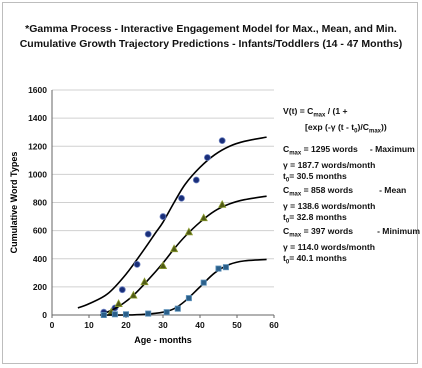 The image size is (422, 368). I want to click on formula-part: )), so click(384, 126).